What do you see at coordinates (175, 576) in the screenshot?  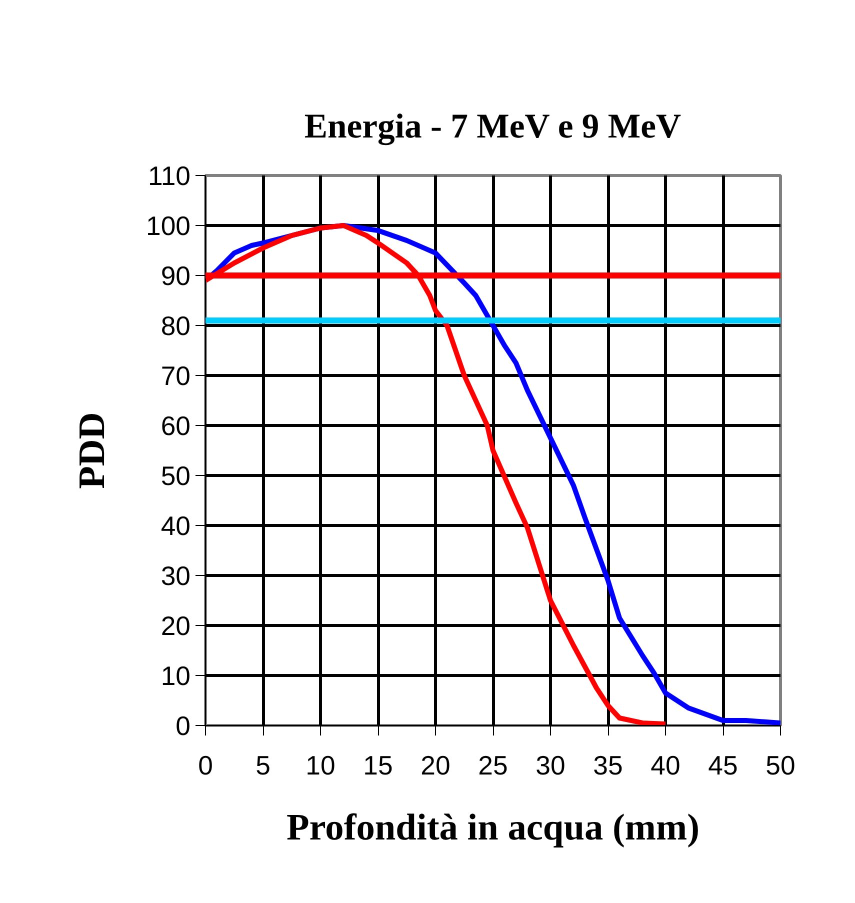 I see `y-tick-label: 30` at bounding box center [175, 576].